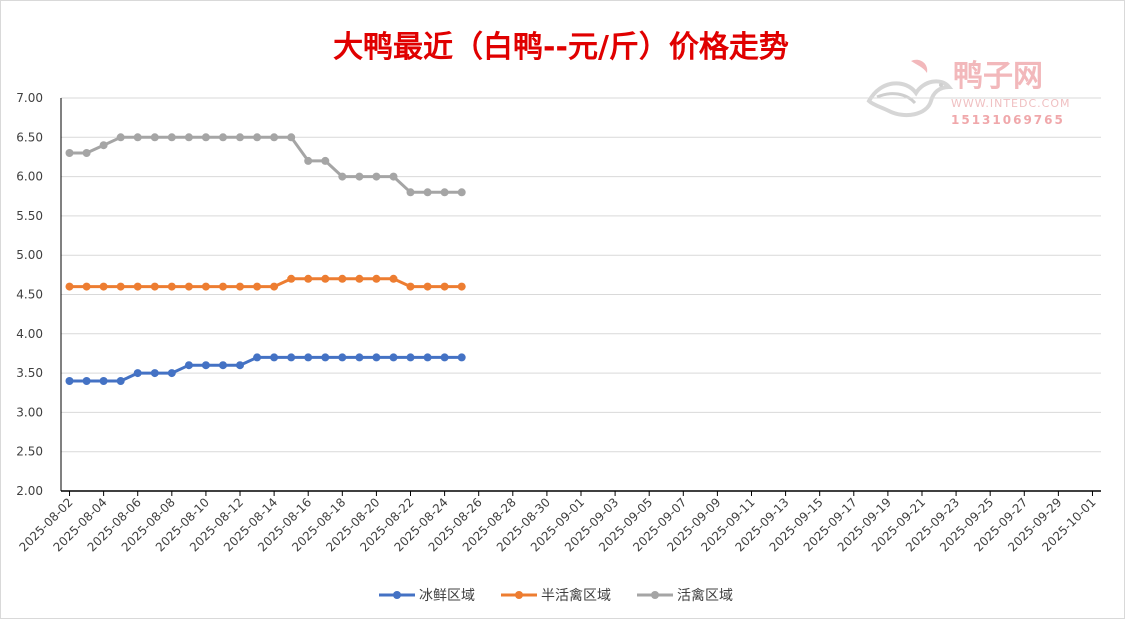 This screenshot has width=1125, height=619. I want to click on series-lines, so click(265, 259).